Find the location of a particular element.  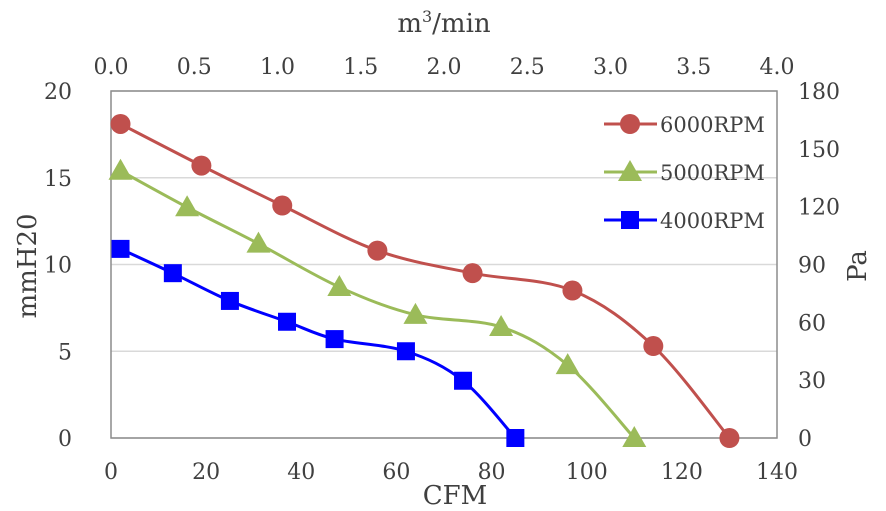

top-tick-label: 4.0 is located at coordinates (777, 67).